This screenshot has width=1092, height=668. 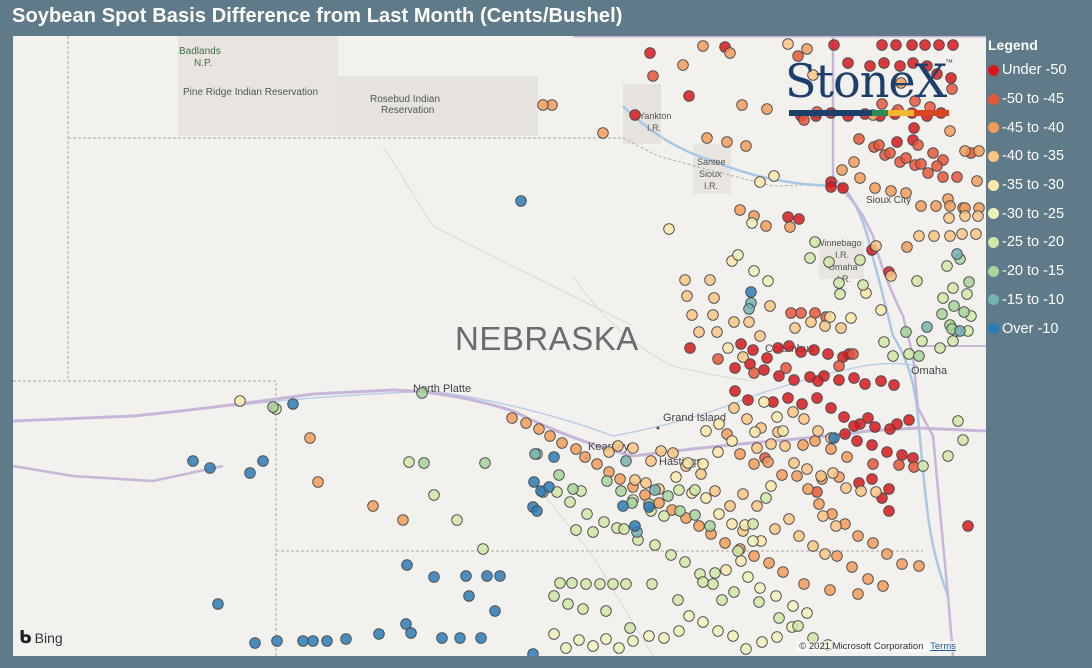 What do you see at coordinates (1038, 185) in the screenshot?
I see `legend-item: -35 to -30` at bounding box center [1038, 185].